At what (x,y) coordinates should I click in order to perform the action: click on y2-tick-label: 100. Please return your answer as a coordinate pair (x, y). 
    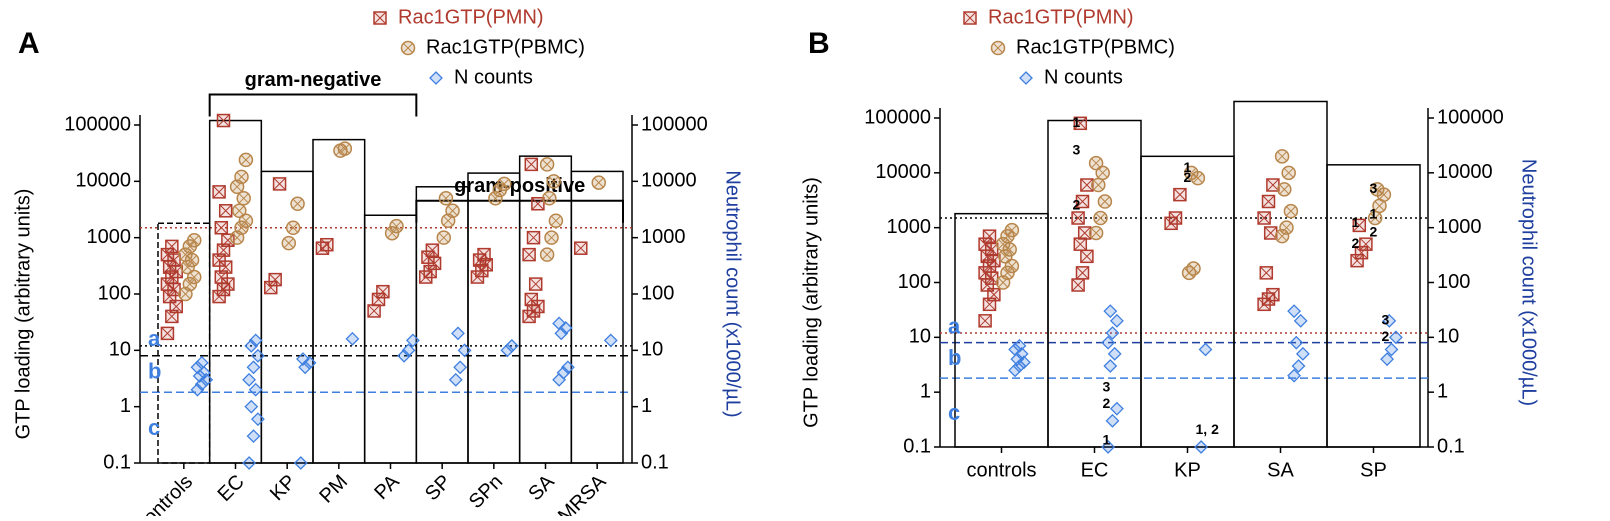
    Looking at the image, I should click on (657, 293).